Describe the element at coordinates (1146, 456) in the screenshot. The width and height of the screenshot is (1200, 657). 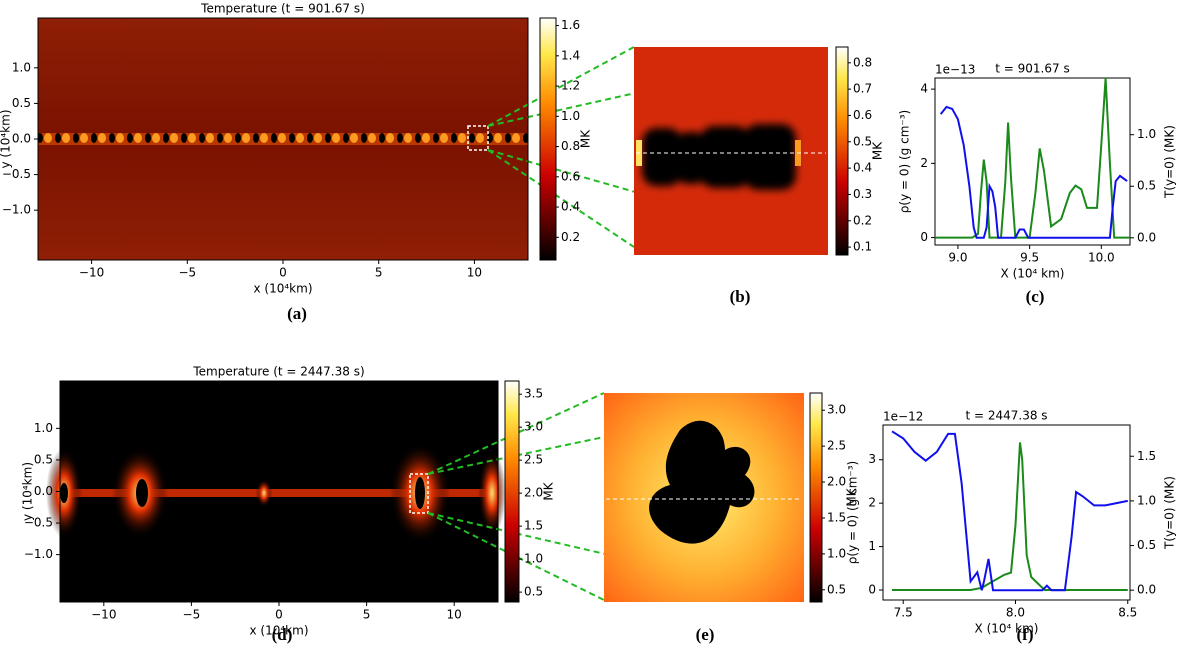
I see `y2-tick-label: 1.5` at that location.